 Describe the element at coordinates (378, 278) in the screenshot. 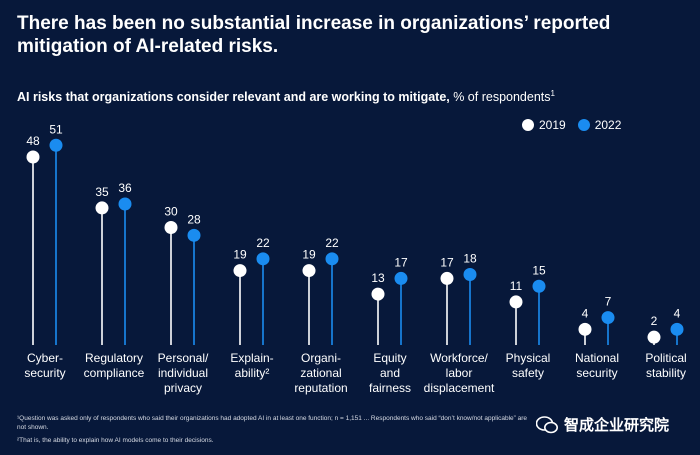

I see `data-label-equity-and-fairness-2019: 13` at that location.